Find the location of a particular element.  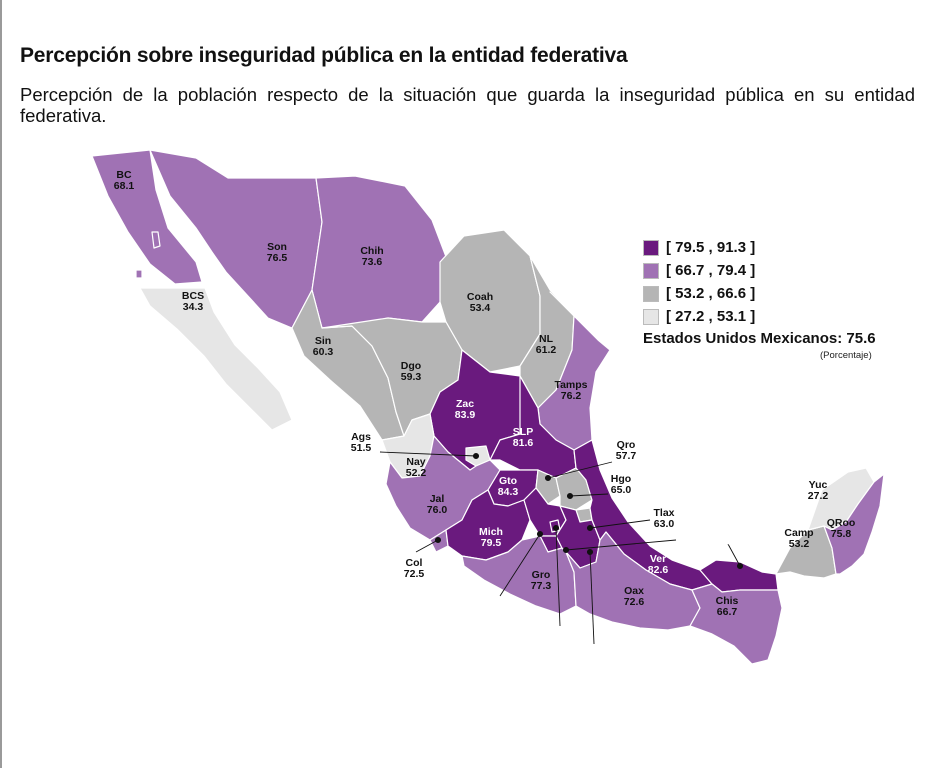

state-abbr-label: Ags is located at coordinates (361, 437).